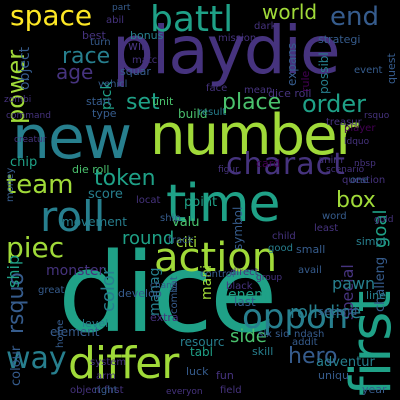  I want to click on word: right, so click(106, 390).